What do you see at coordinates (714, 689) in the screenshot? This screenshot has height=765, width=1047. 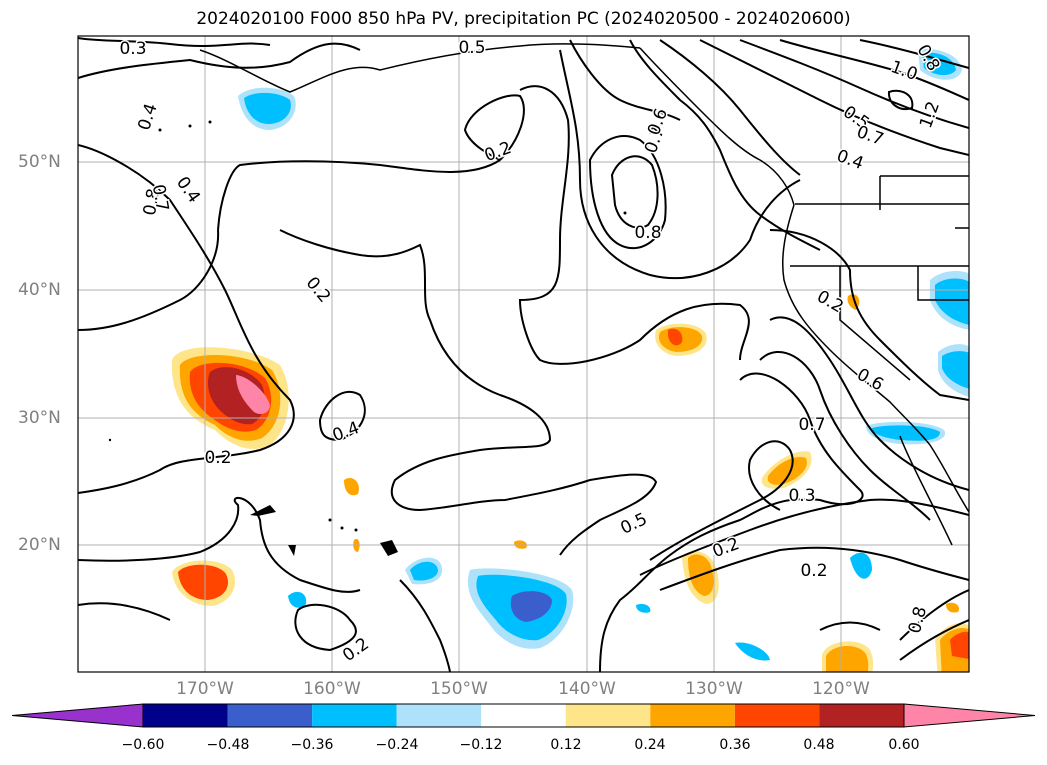 I see `lon-label: 130°W` at bounding box center [714, 689].